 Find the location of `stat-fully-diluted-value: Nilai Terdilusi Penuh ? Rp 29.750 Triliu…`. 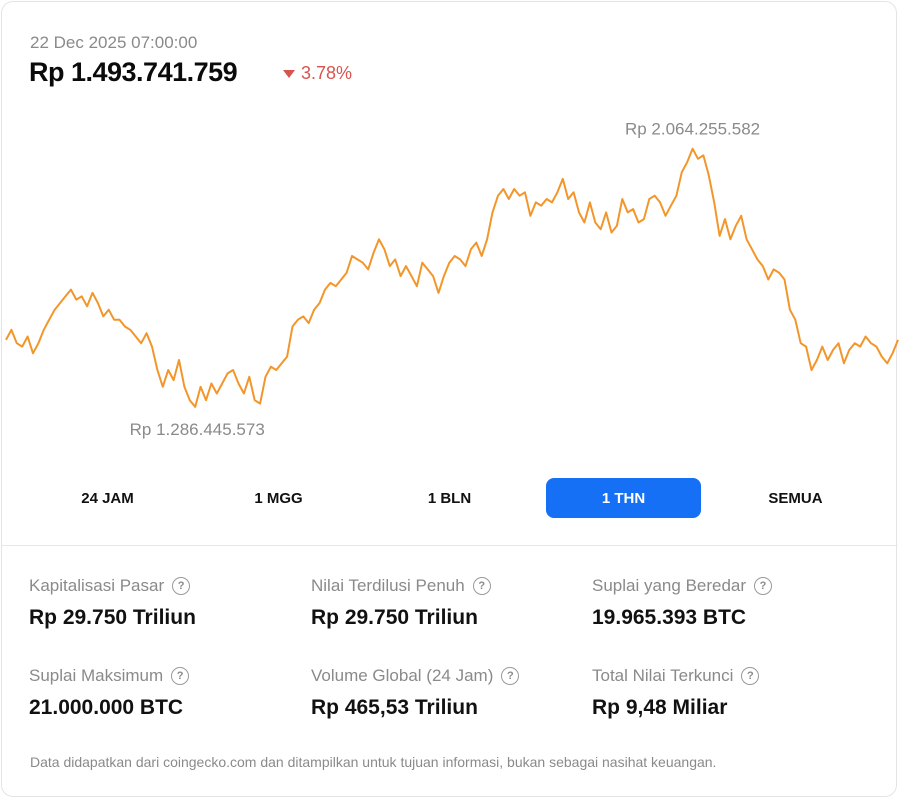

stat-fully-diluted-value: Nilai Terdilusi Penuh ? Rp 29.750 Triliu… is located at coordinates (446, 603).